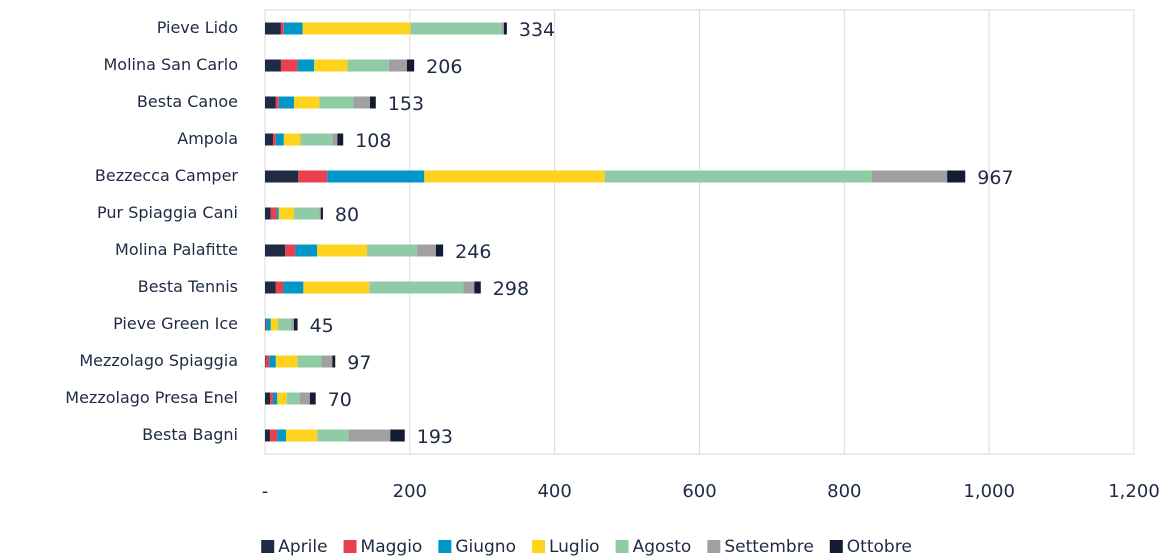 The image size is (1173, 560). What do you see at coordinates (158, 360) in the screenshot?
I see `category-label: Mezzolago Spiaggia` at bounding box center [158, 360].